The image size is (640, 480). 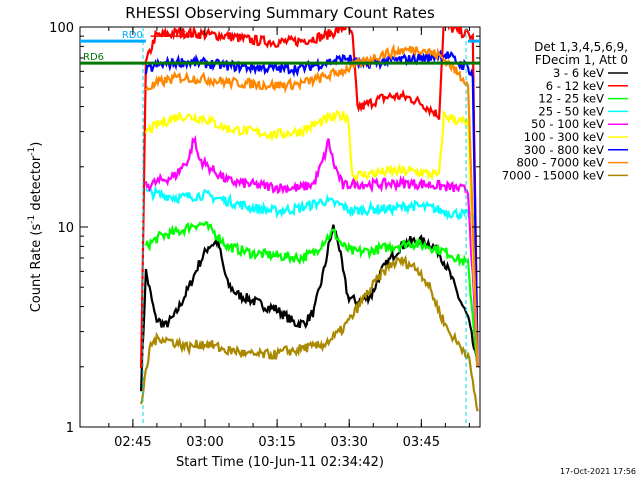 What do you see at coordinates (348, 442) in the screenshot?
I see `x-tick-label-3: 03:30` at bounding box center [348, 442].